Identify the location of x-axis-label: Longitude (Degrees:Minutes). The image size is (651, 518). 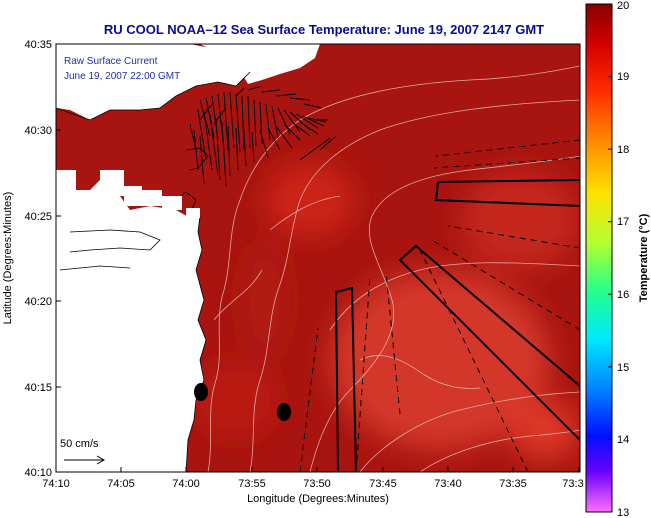
(318, 499).